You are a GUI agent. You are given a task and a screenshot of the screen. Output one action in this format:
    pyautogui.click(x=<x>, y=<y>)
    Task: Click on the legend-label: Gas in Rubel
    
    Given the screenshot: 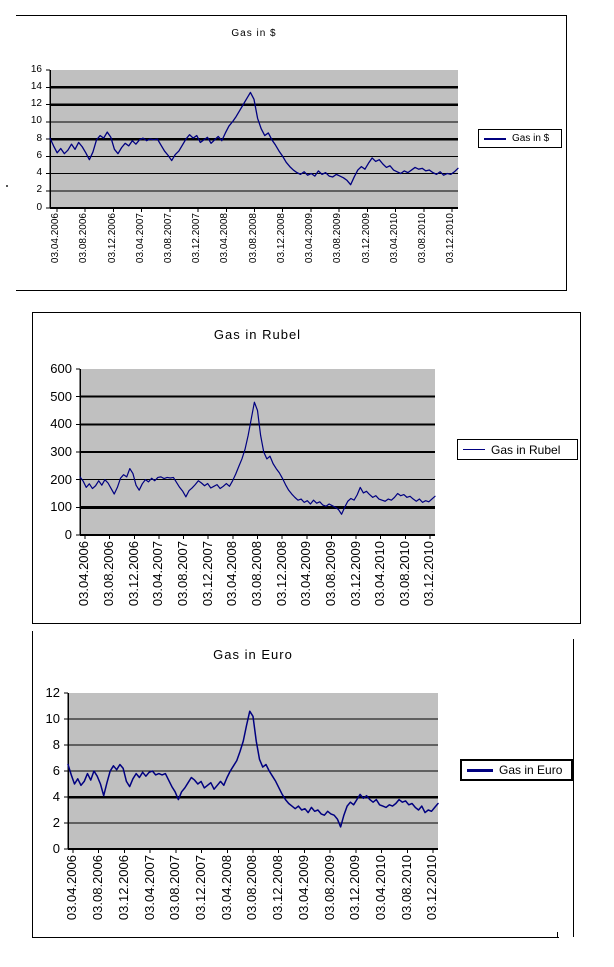 What is the action you would take?
    pyautogui.click(x=526, y=449)
    